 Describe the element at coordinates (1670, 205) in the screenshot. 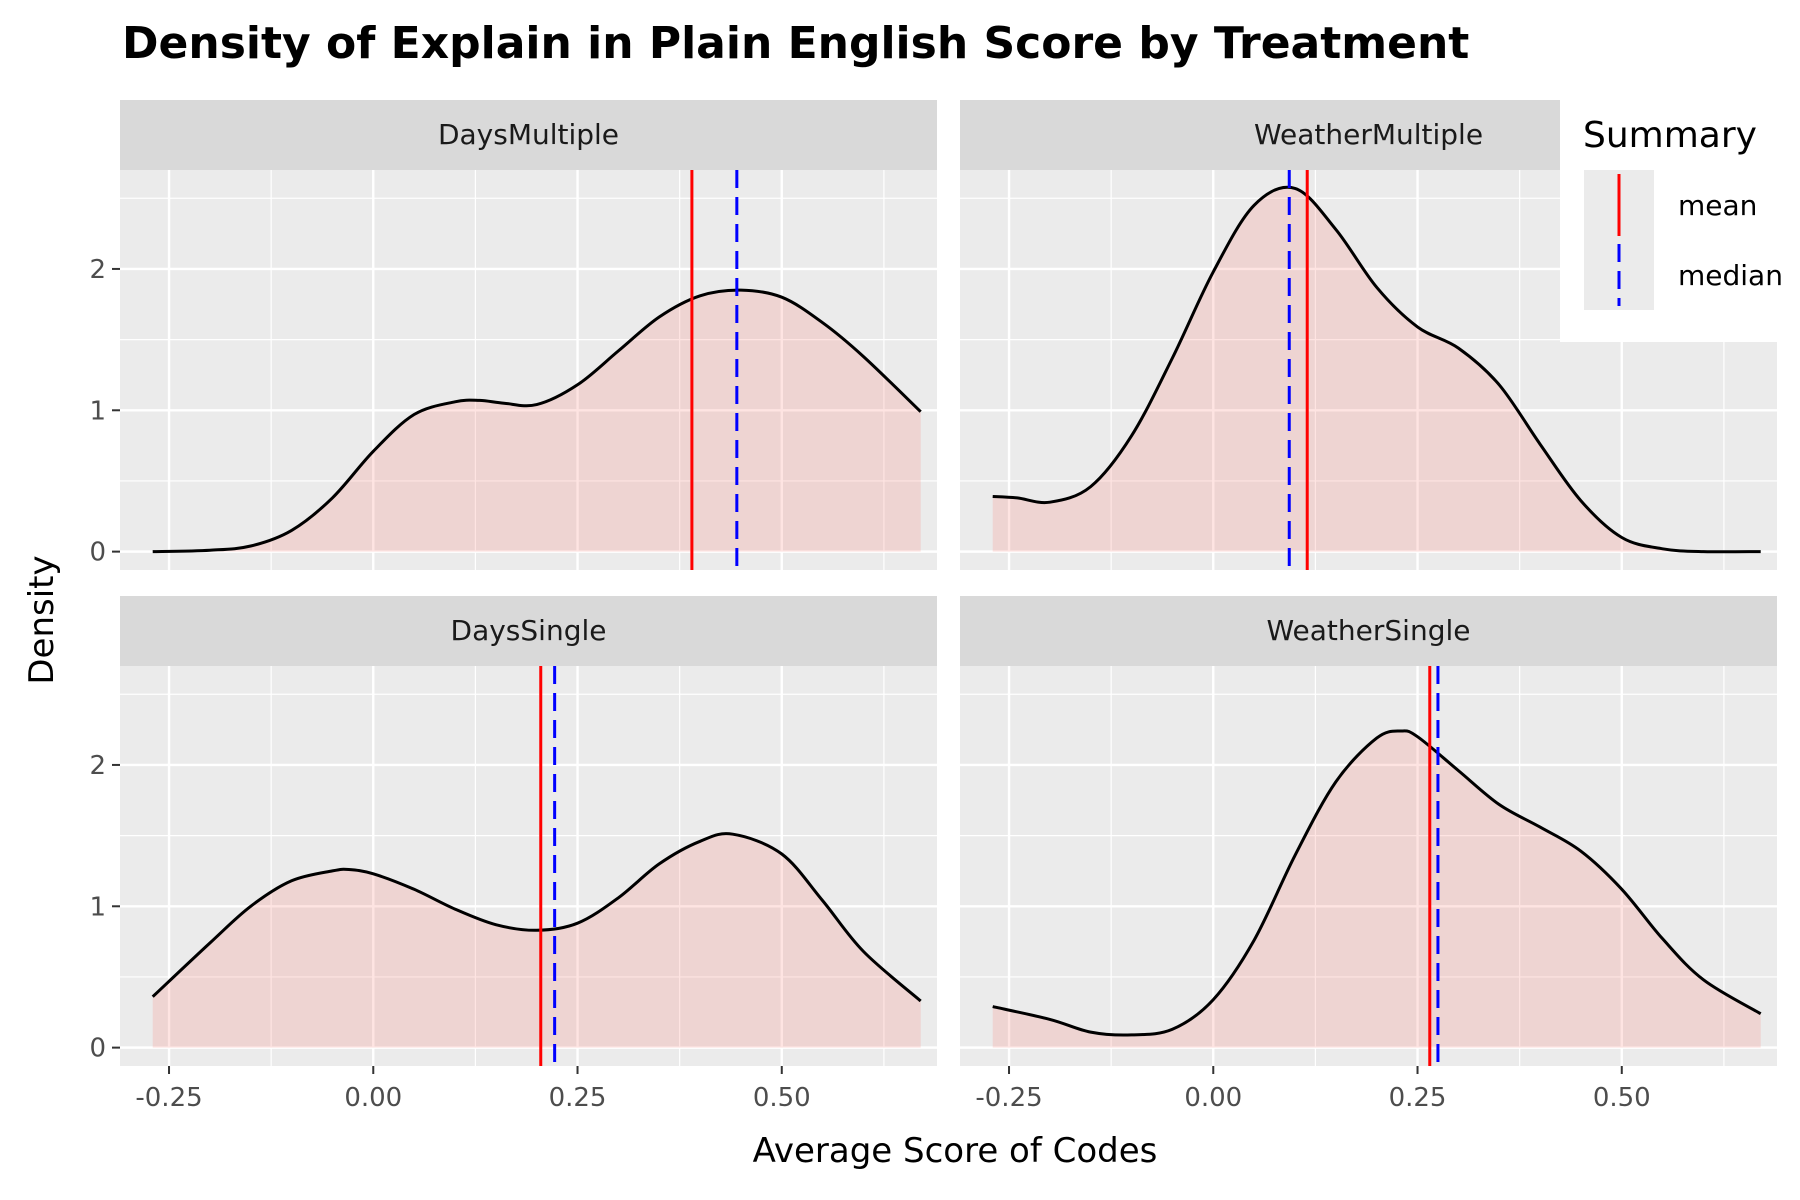

I see `legend-entry-mean: mean` at that location.